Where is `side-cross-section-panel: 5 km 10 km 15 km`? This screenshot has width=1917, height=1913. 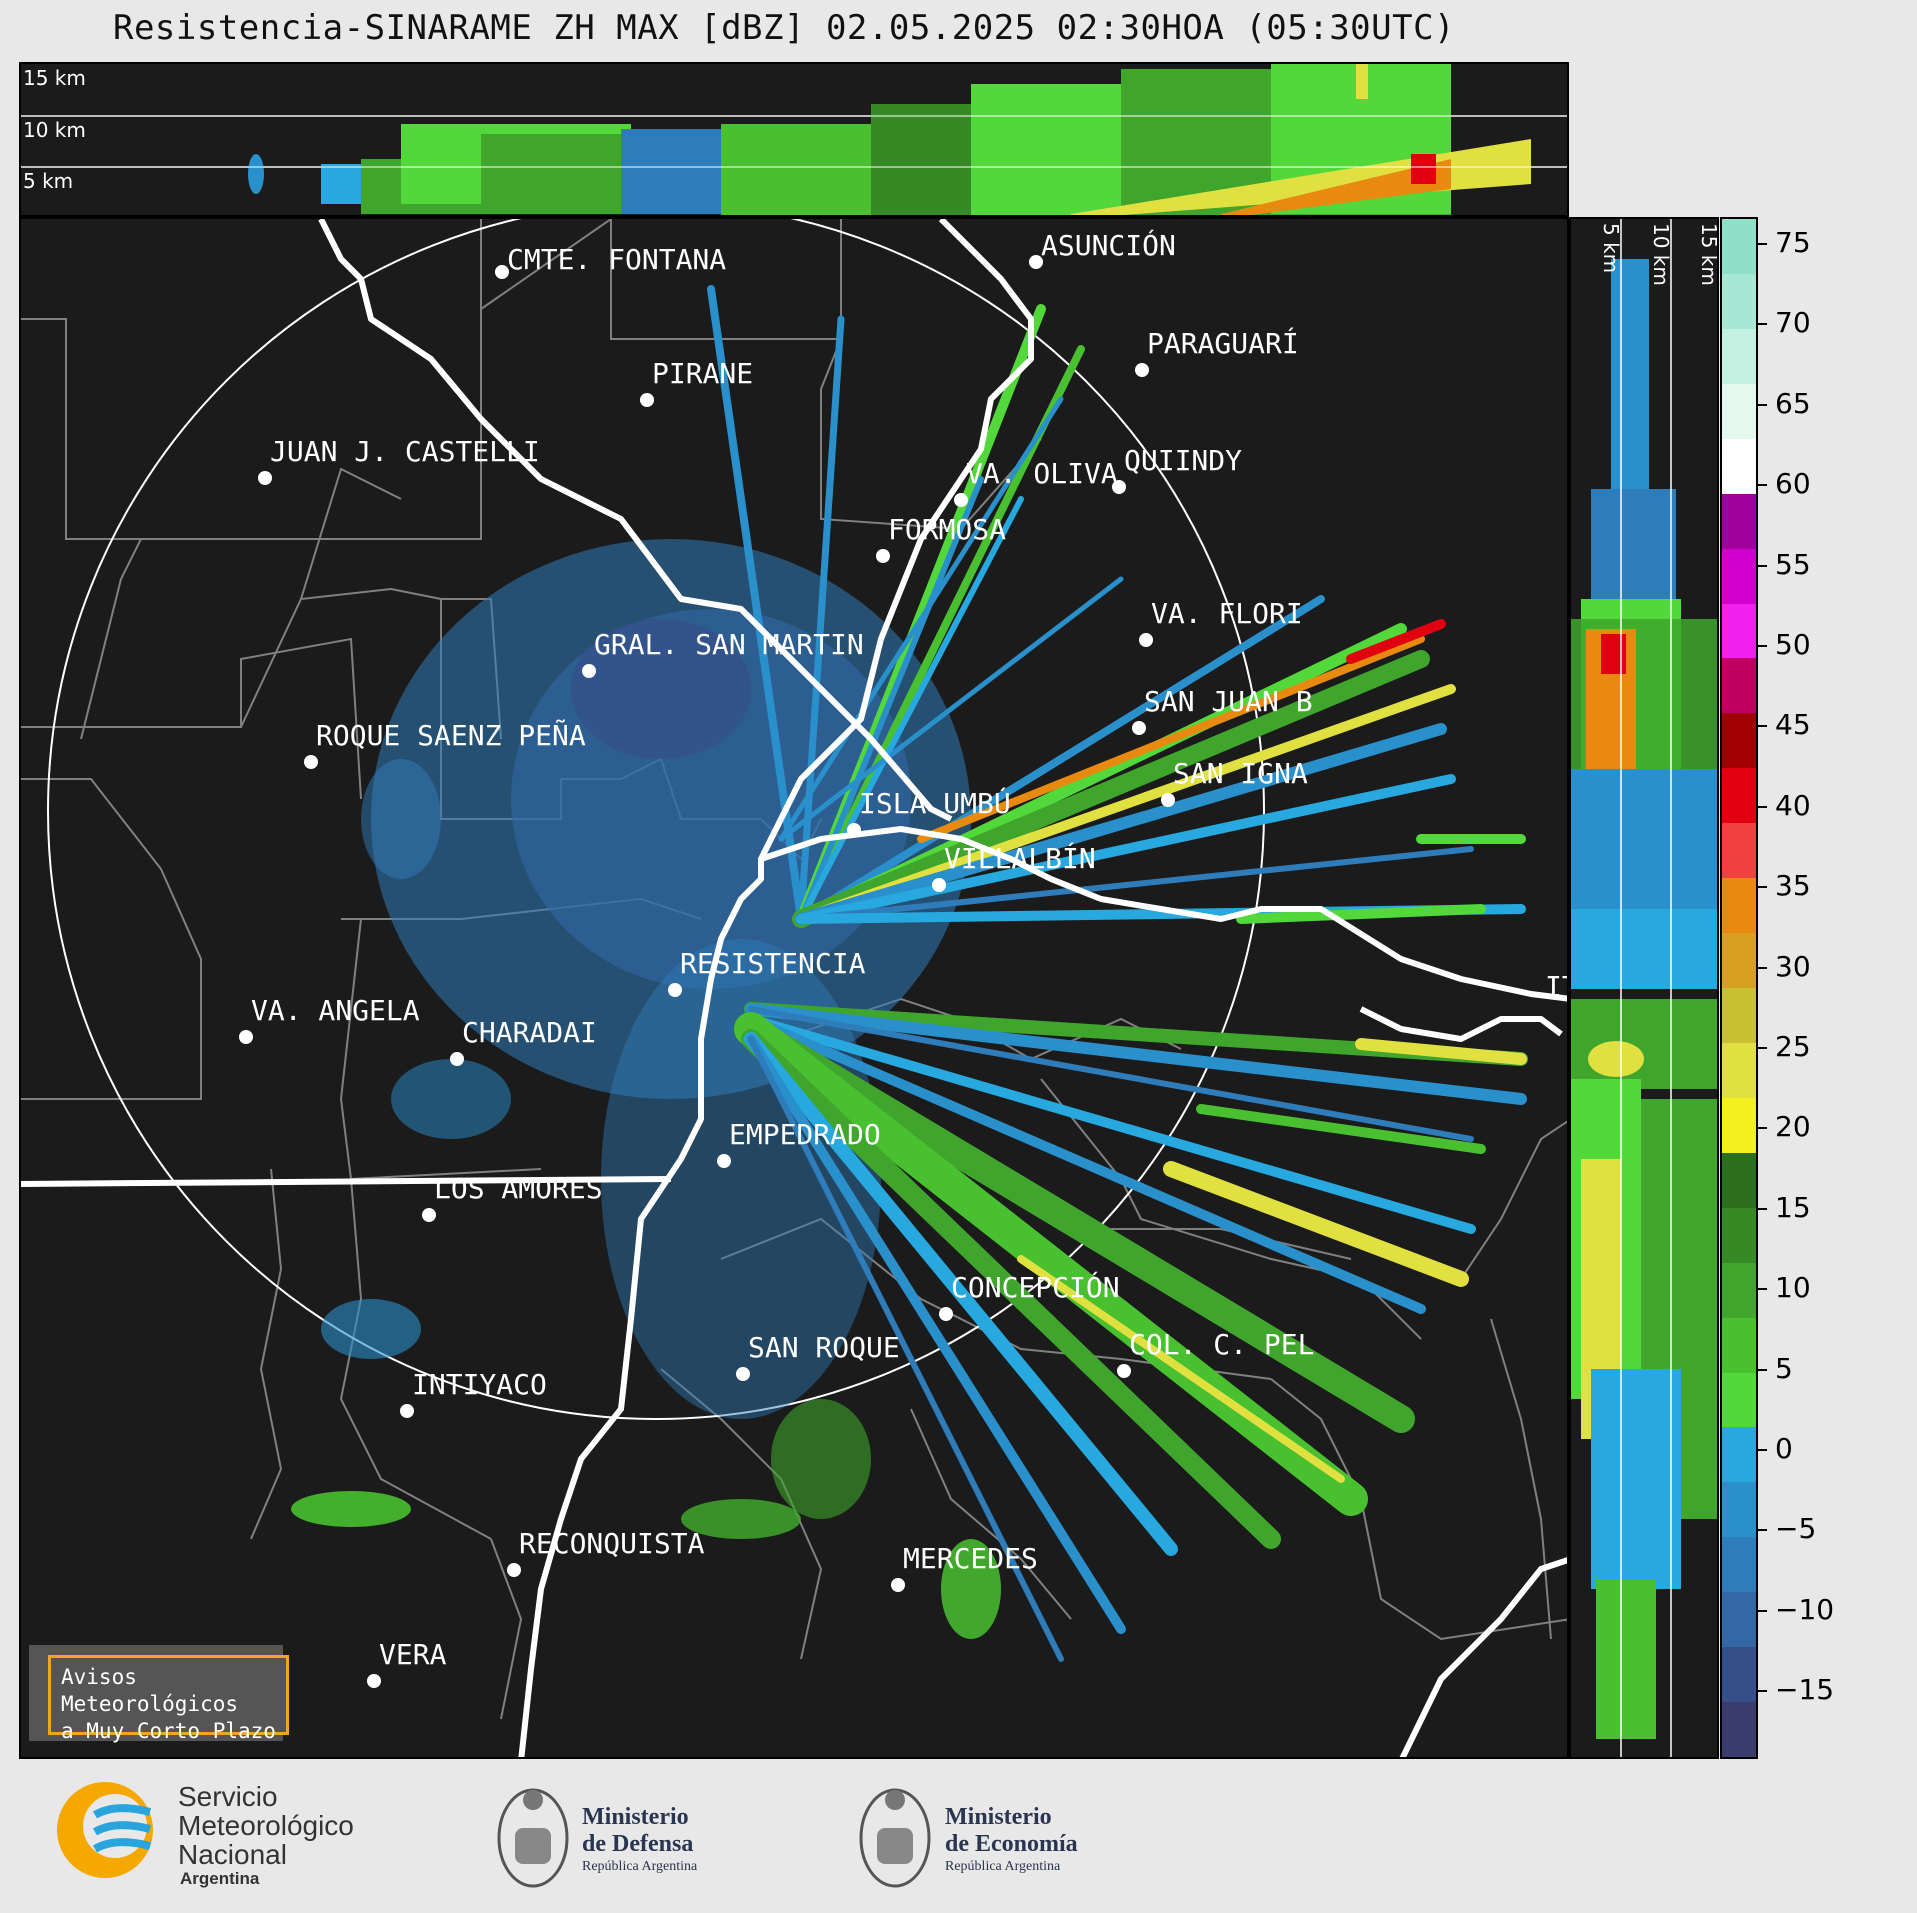 side-cross-section-panel: 5 km 10 km 15 km is located at coordinates (1644, 988).